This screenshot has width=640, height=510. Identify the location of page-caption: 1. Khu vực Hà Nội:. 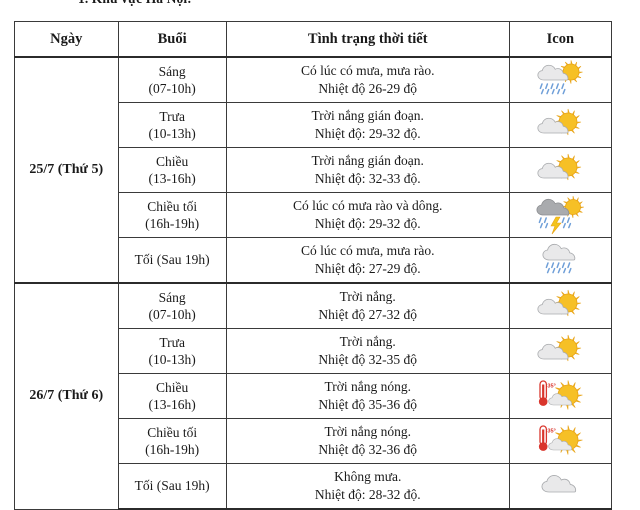
(135, 3).